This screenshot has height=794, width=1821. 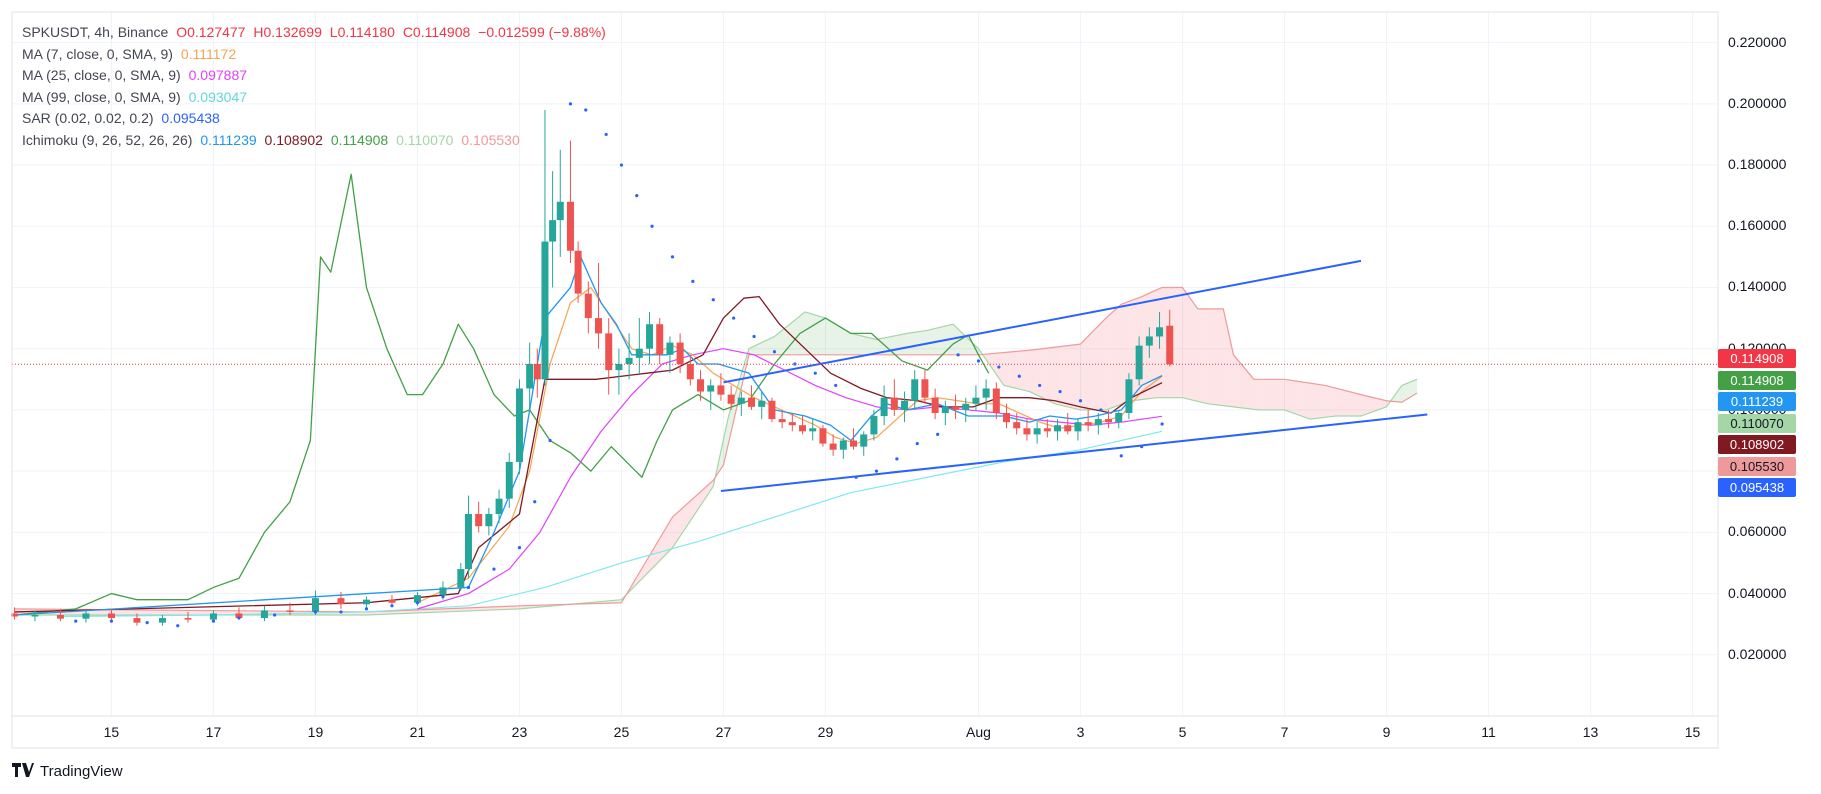 I want to click on ma99-value: 0.093047, so click(x=218, y=96).